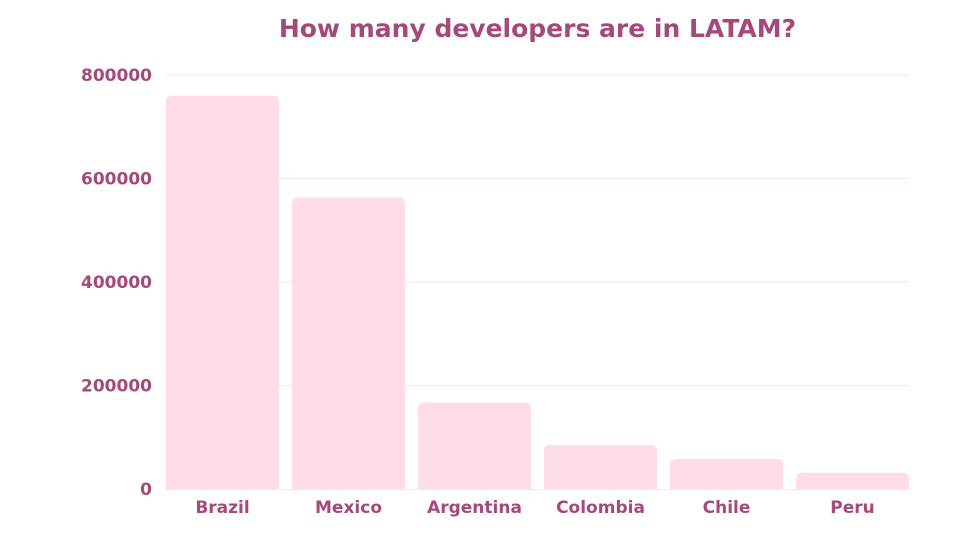 This screenshot has height=540, width=960. Describe the element at coordinates (600, 467) in the screenshot. I see `bar-colombia` at that location.